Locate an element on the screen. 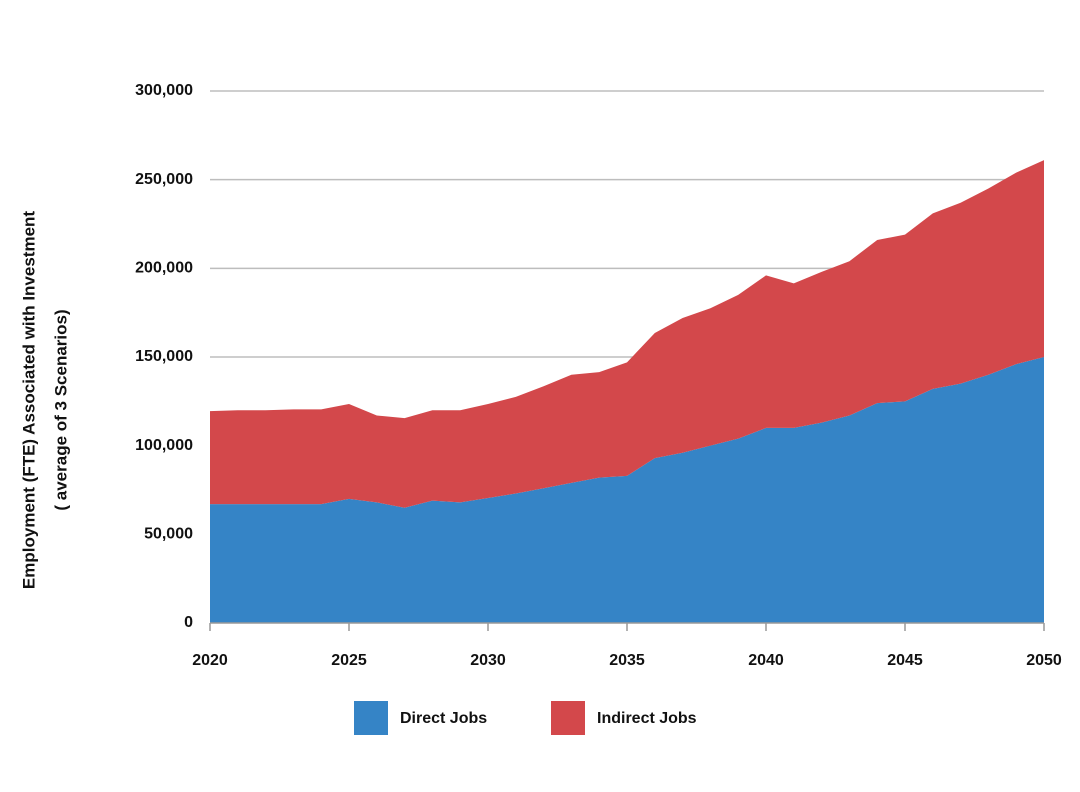 Image resolution: width=1080 pixels, height=792 pixels. x-tick-label: 2040 is located at coordinates (766, 660).